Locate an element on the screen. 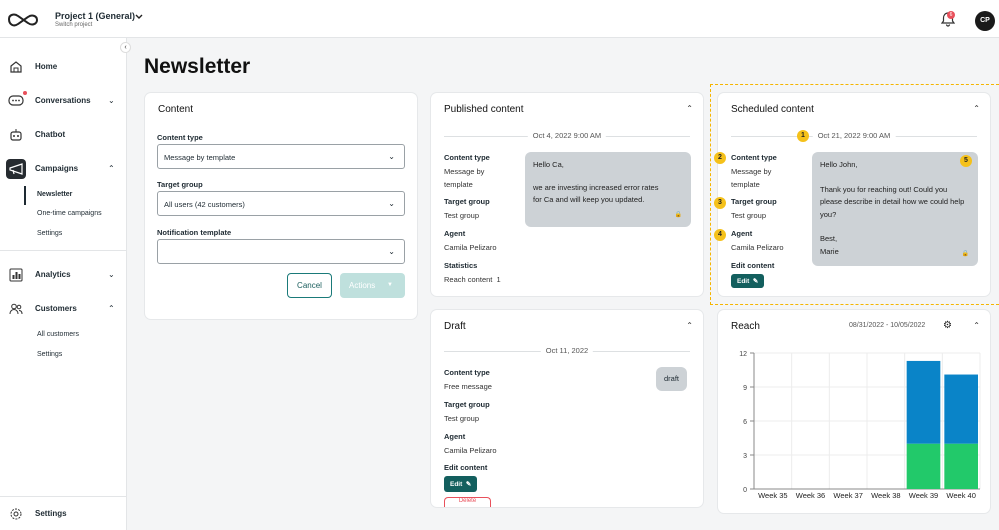 This screenshot has width=999, height=530. reach-content-value: 1 is located at coordinates (498, 279).